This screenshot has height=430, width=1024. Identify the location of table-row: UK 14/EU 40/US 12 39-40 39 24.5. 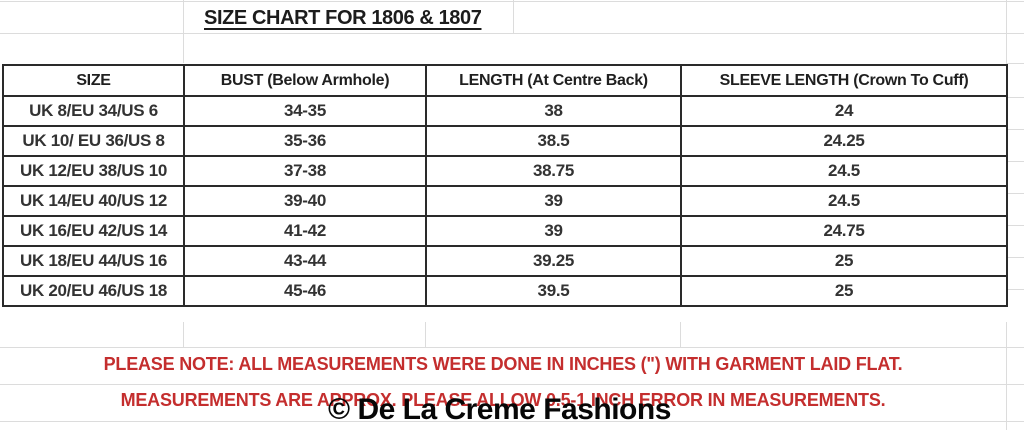
(505, 201).